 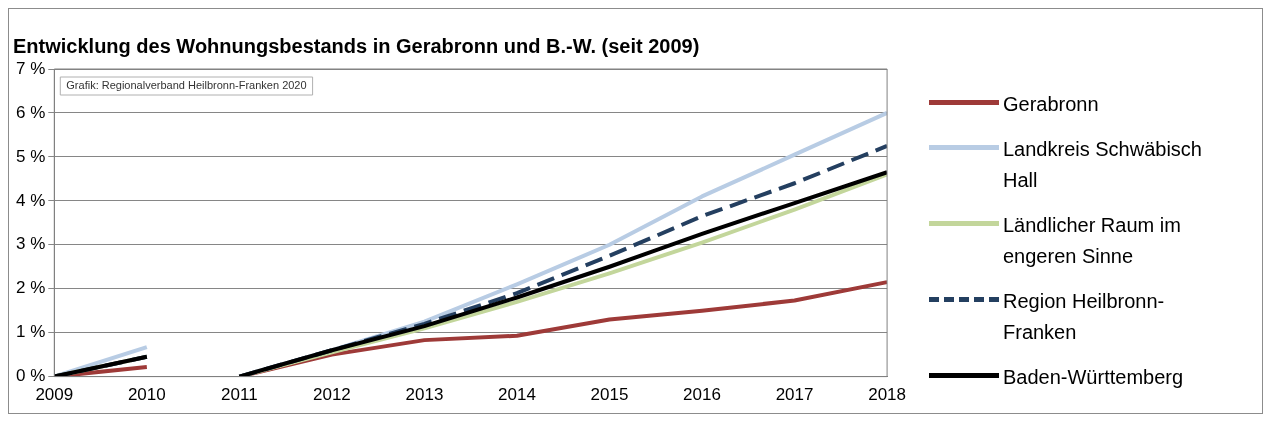 What do you see at coordinates (31, 112) in the screenshot?
I see `y-tick-label: 6 %` at bounding box center [31, 112].